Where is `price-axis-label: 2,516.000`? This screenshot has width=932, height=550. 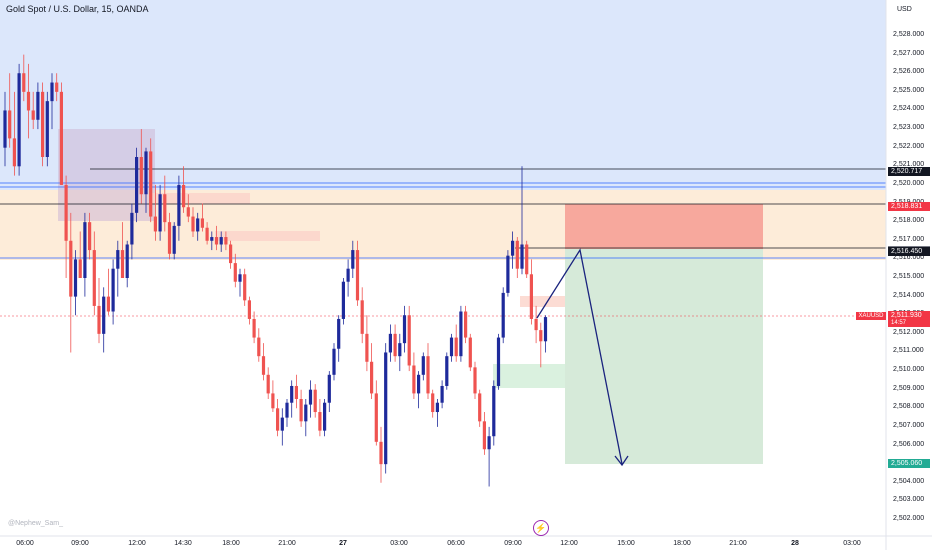
price-axis-label: 2,516.000 is located at coordinates (909, 258).